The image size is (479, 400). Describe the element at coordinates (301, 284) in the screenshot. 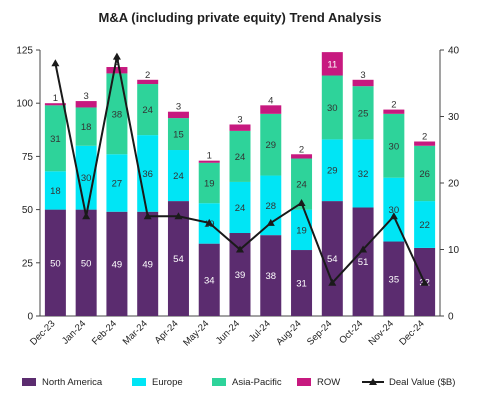

I see `bar-data-label: 31` at that location.